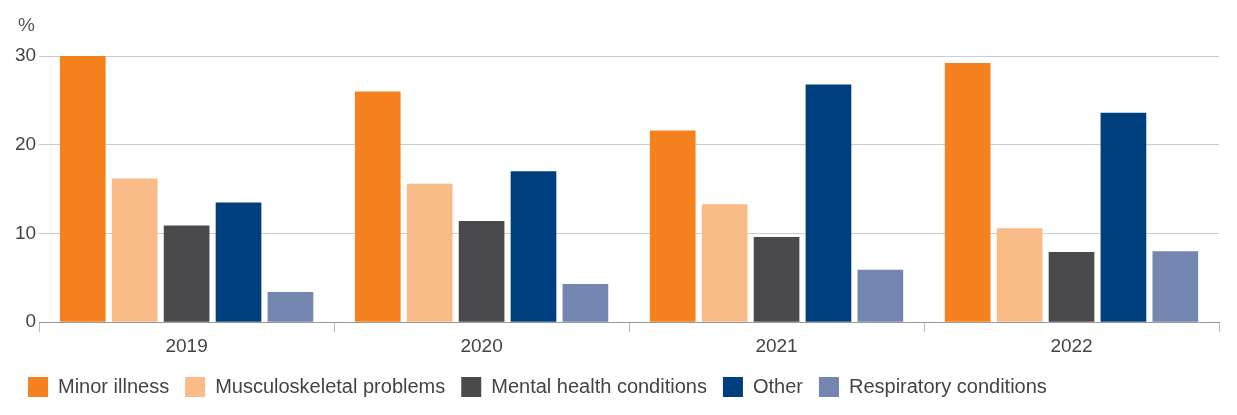 Image resolution: width=1237 pixels, height=415 pixels. What do you see at coordinates (481, 345) in the screenshot?
I see `x-tick-label: 2020` at bounding box center [481, 345].